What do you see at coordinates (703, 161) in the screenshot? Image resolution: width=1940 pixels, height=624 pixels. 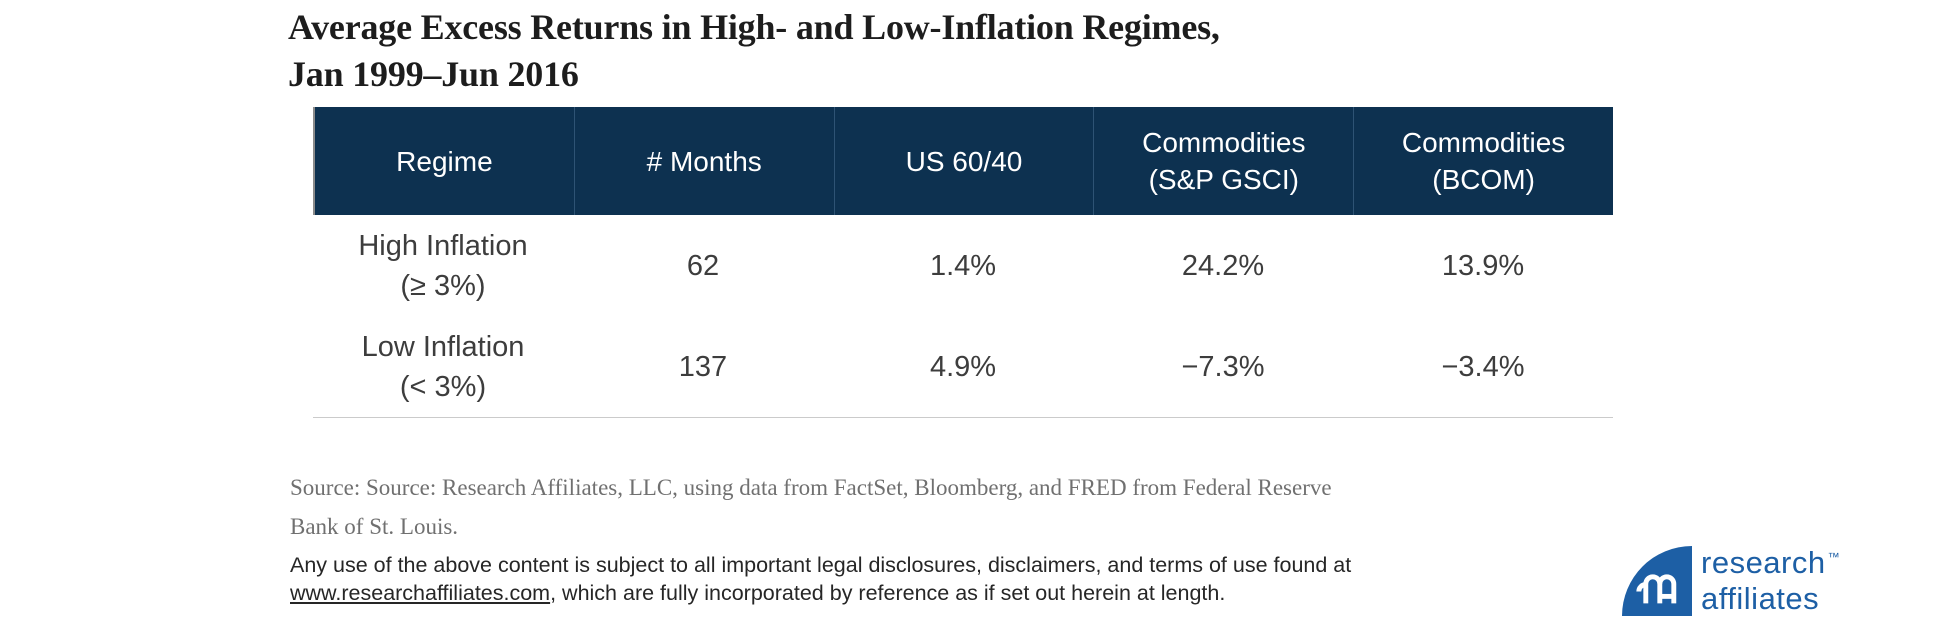 I see `column-header-months: # Months` at bounding box center [703, 161].